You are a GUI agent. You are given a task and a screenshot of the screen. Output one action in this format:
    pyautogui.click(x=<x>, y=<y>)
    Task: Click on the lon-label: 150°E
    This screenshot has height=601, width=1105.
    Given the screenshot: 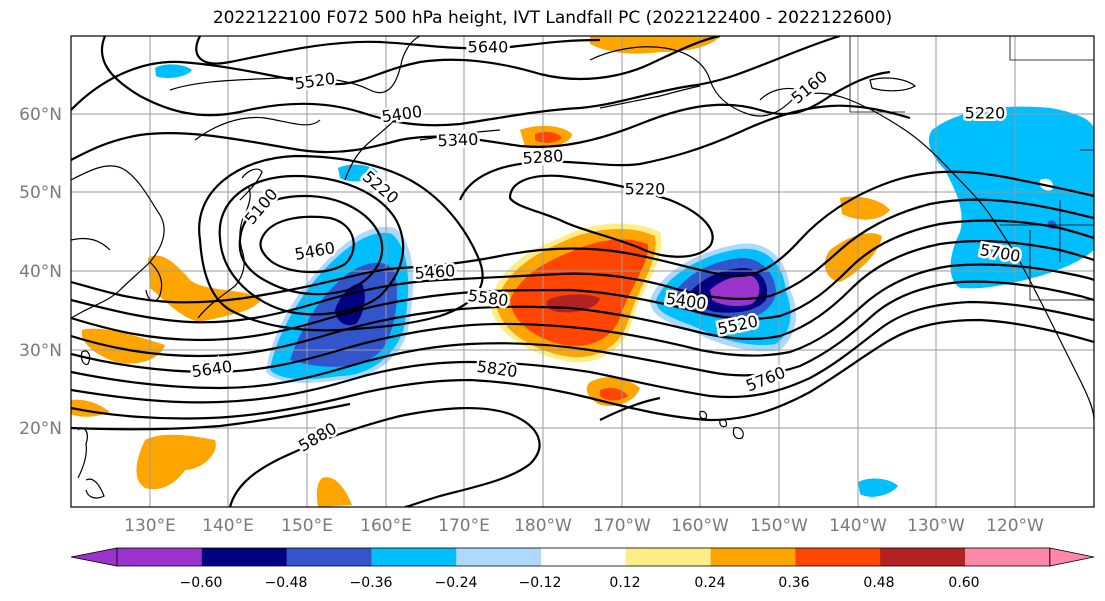 What is the action you would take?
    pyautogui.click(x=307, y=526)
    